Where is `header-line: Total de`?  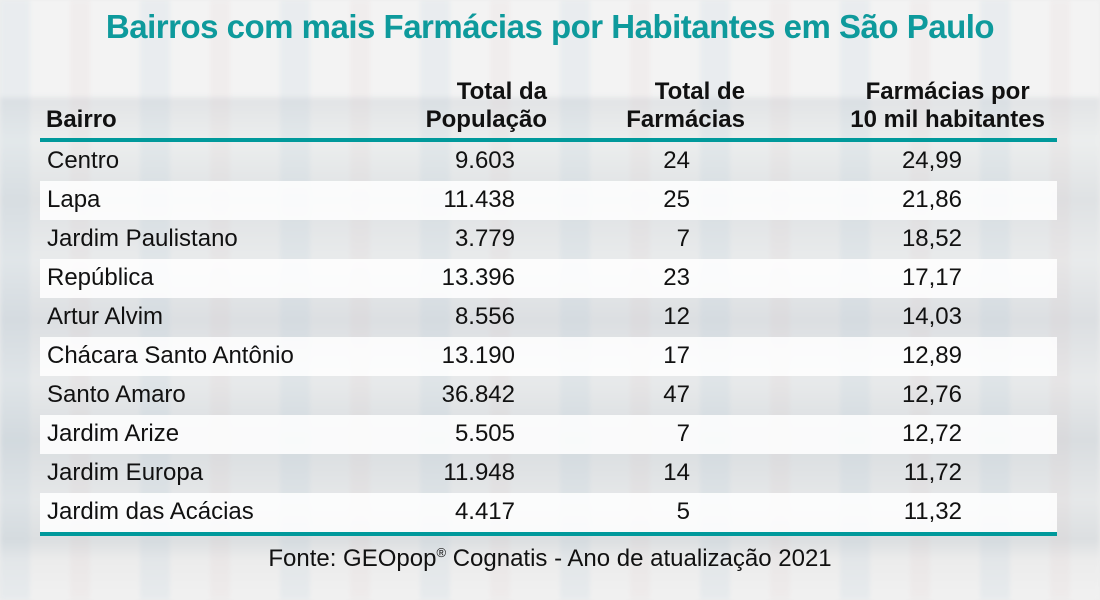 header-line: Total de is located at coordinates (699, 91).